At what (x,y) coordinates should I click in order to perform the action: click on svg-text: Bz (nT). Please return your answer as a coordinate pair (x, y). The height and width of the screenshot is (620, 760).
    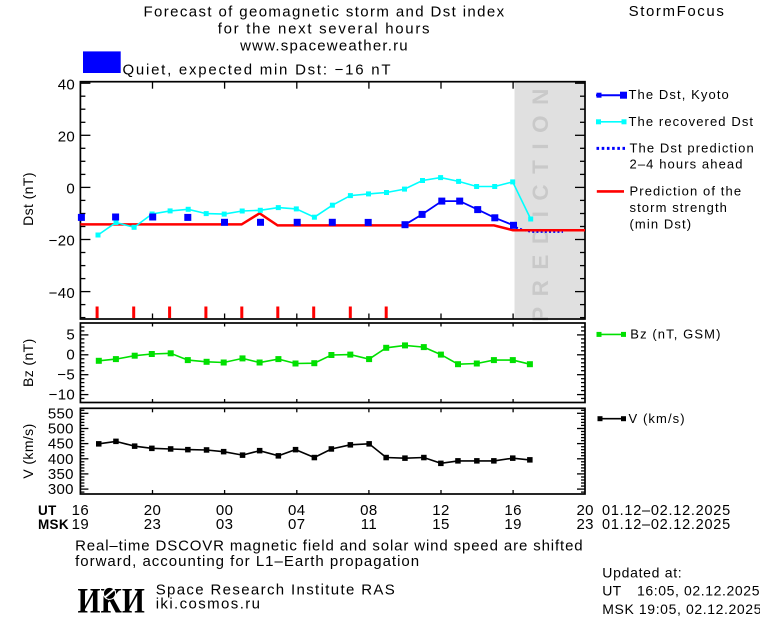
    Looking at the image, I should click on (28, 362).